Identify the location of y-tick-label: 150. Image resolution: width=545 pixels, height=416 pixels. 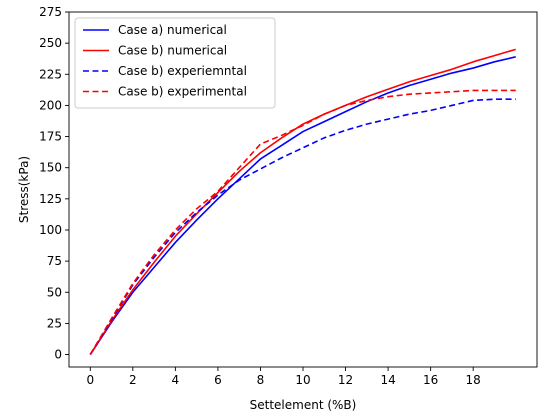
(50, 168).